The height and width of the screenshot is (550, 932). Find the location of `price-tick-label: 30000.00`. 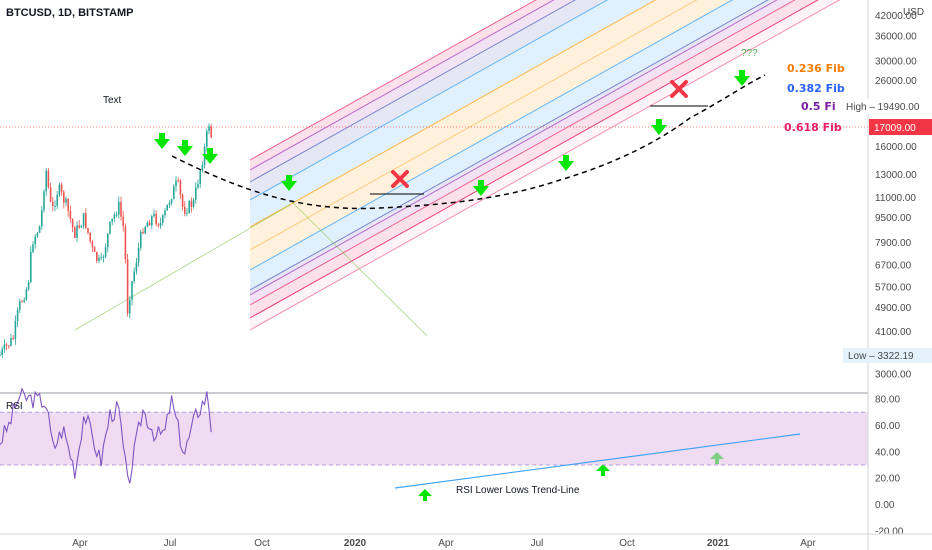

price-tick-label: 30000.00 is located at coordinates (896, 62).